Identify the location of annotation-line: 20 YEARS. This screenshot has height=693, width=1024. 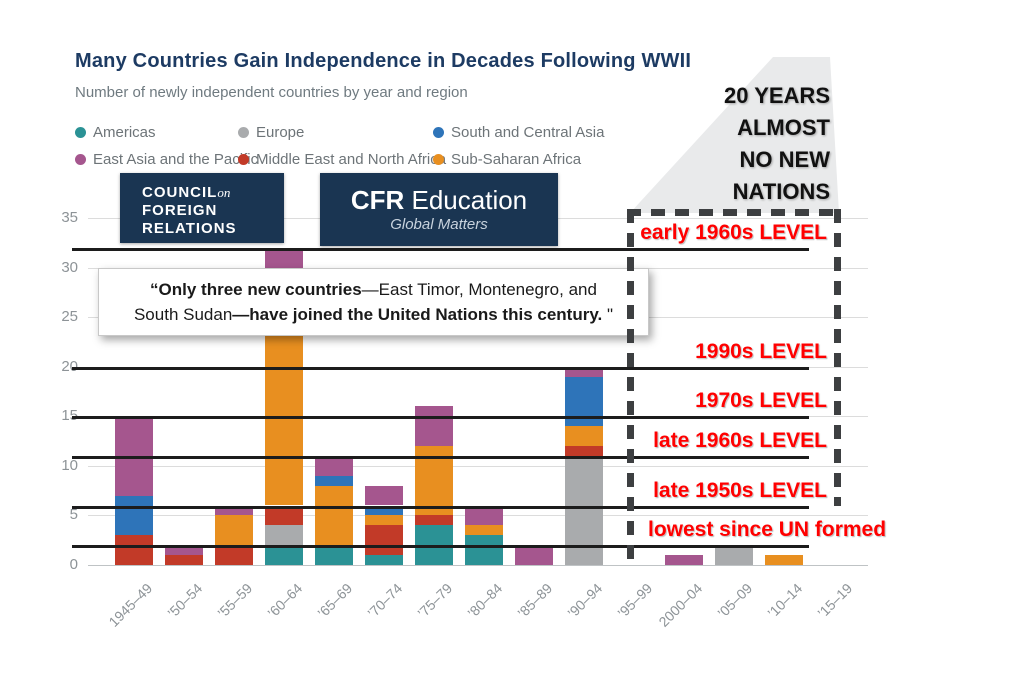
(777, 95).